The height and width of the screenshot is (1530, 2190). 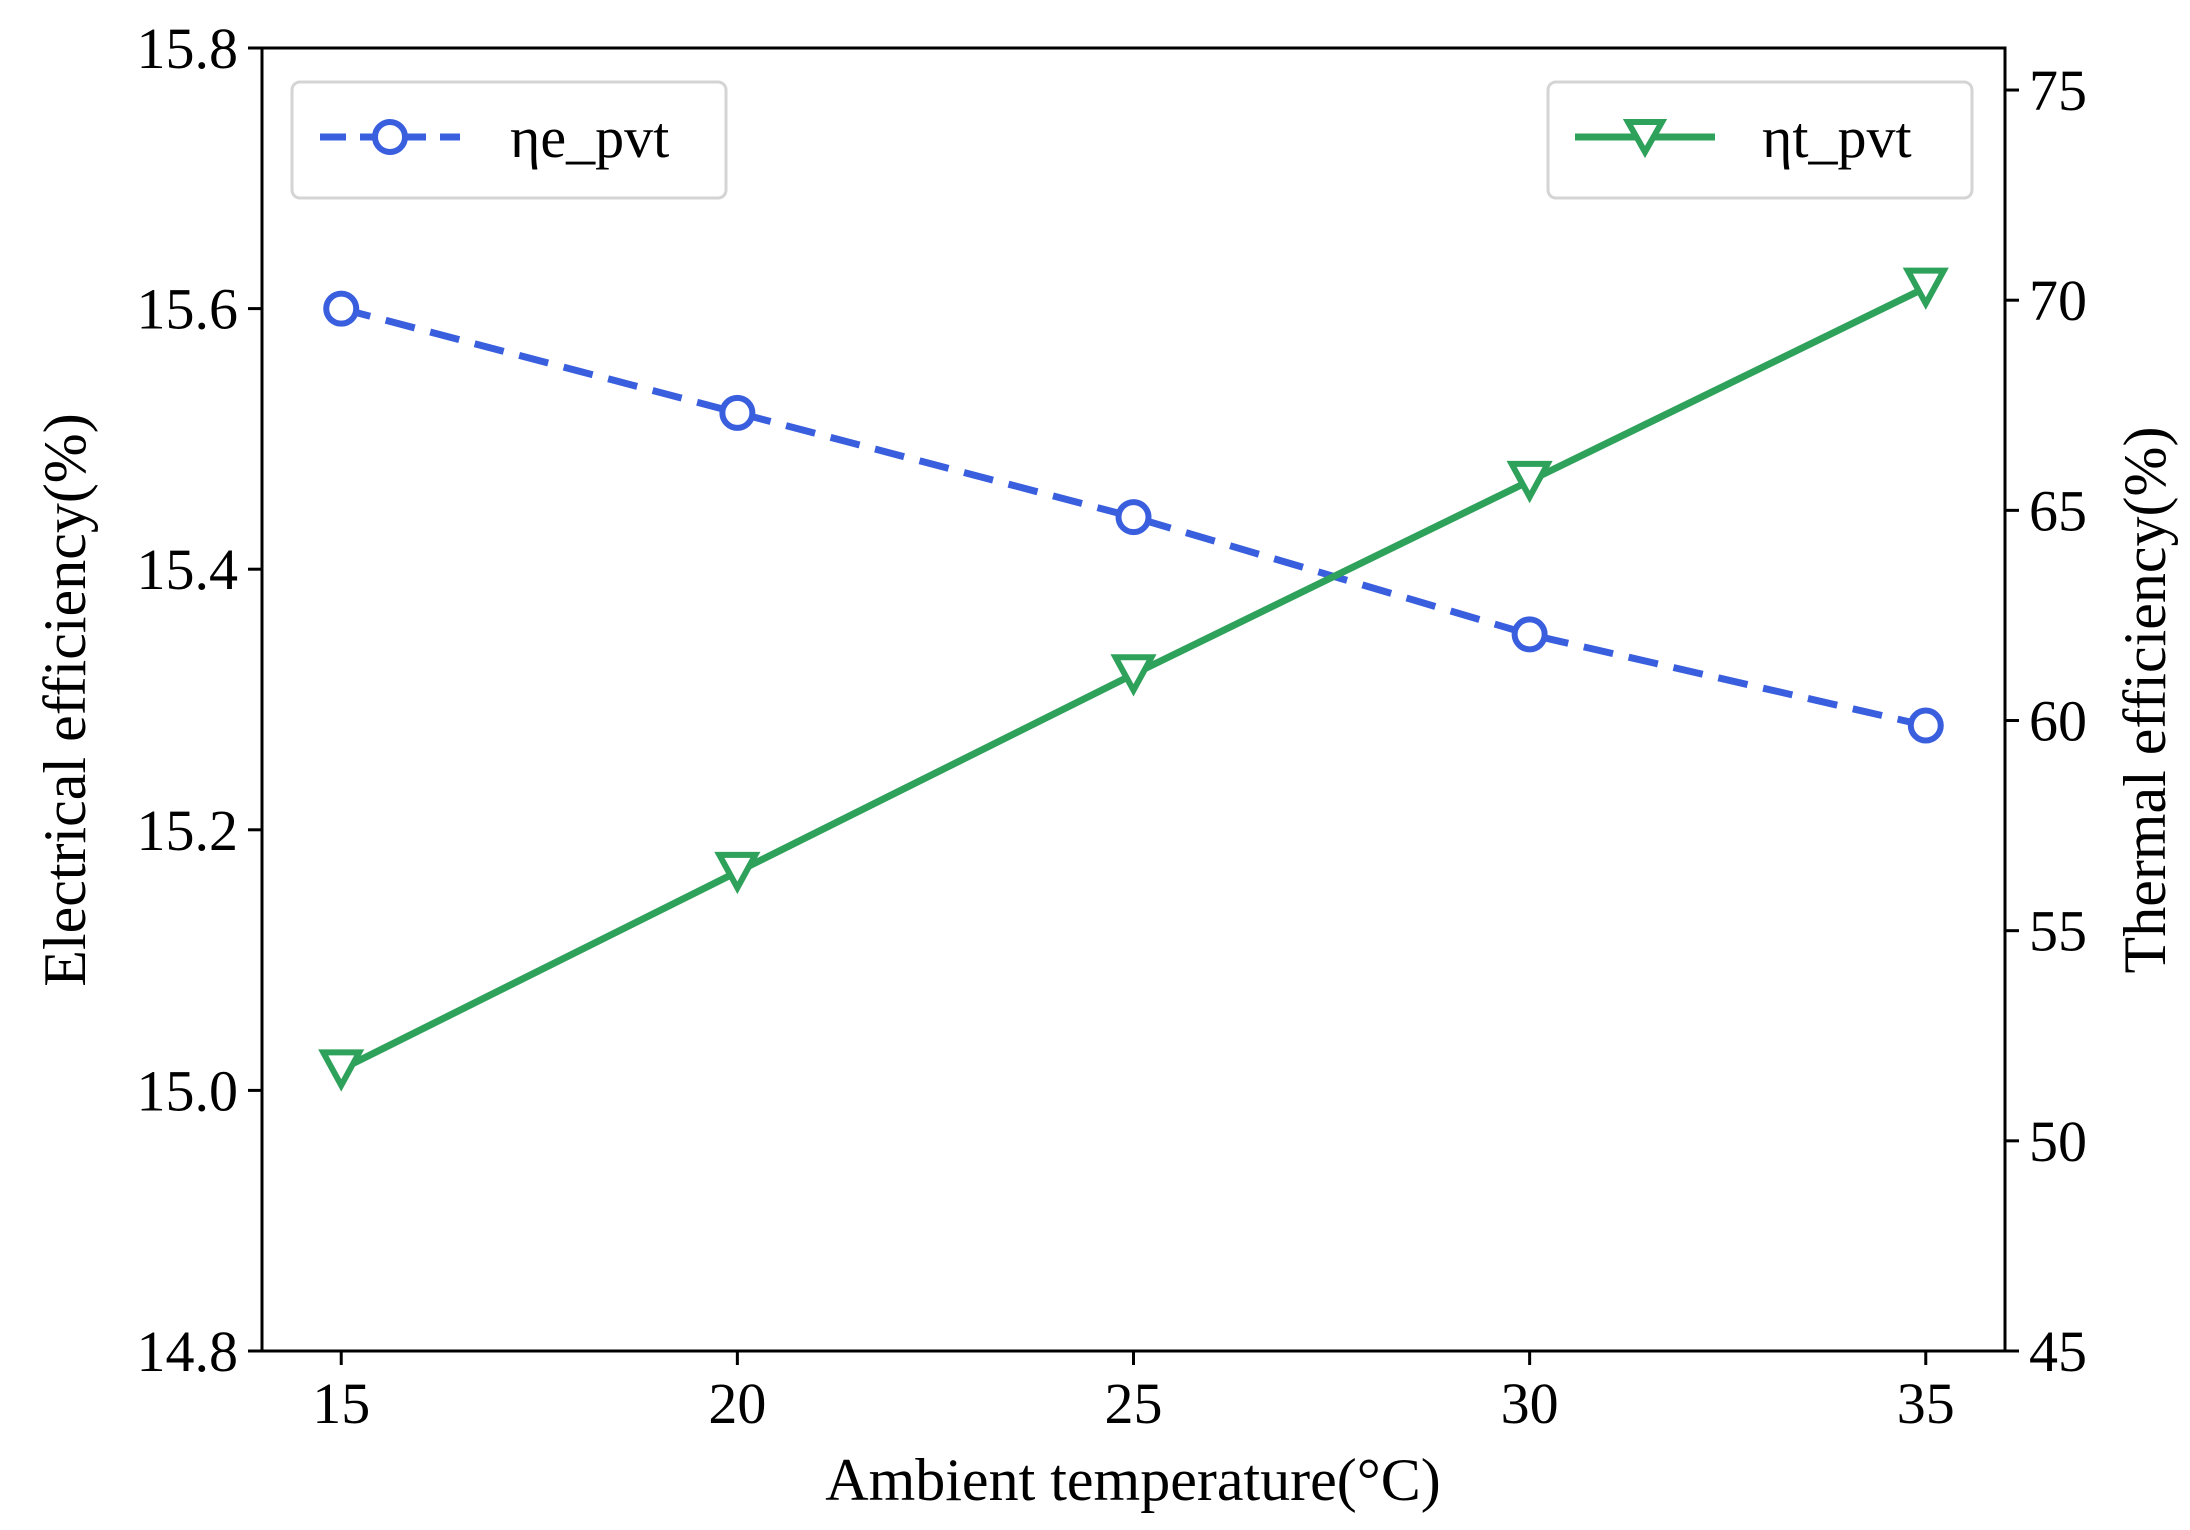 What do you see at coordinates (2058, 1141) in the screenshot?
I see `right-y-tick-label-1: 50` at bounding box center [2058, 1141].